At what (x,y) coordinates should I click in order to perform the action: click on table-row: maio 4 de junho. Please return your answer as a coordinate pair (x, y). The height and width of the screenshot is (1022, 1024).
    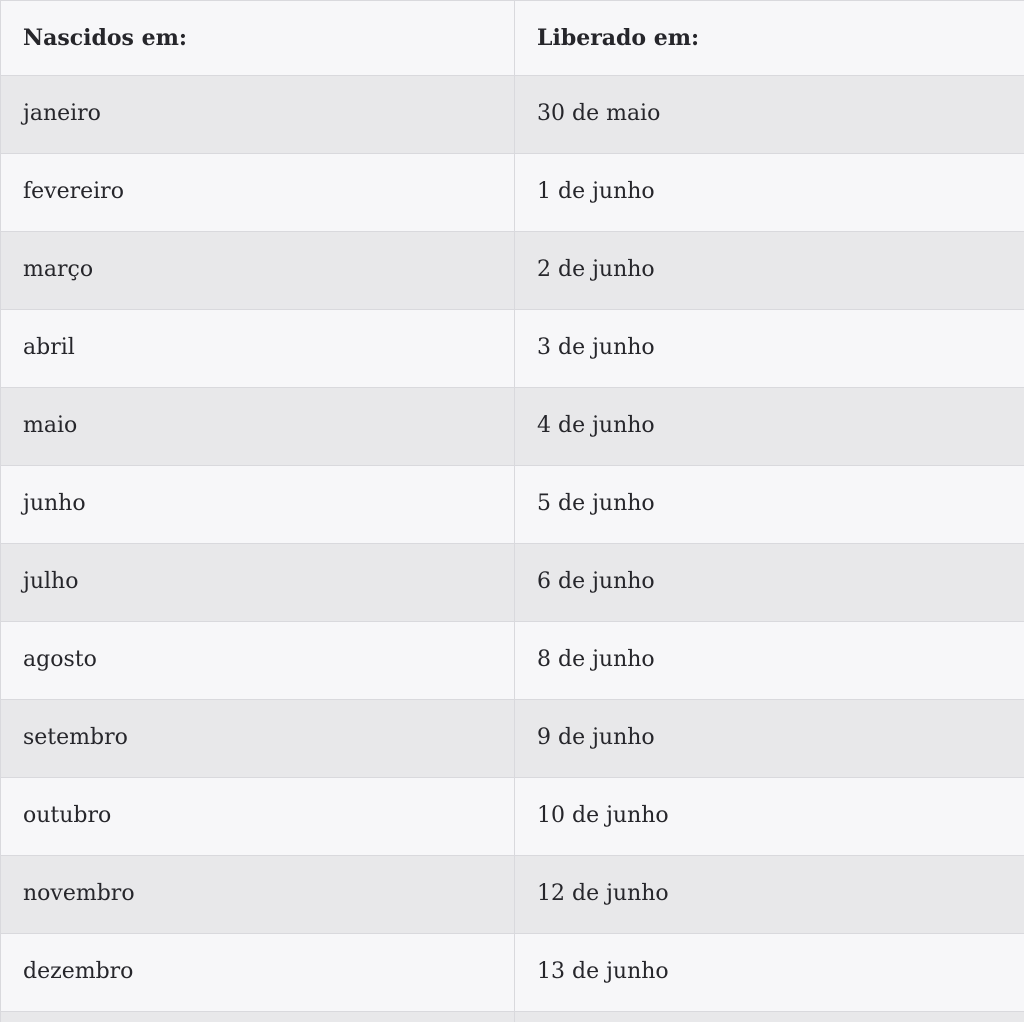
    Looking at the image, I should click on (512, 426).